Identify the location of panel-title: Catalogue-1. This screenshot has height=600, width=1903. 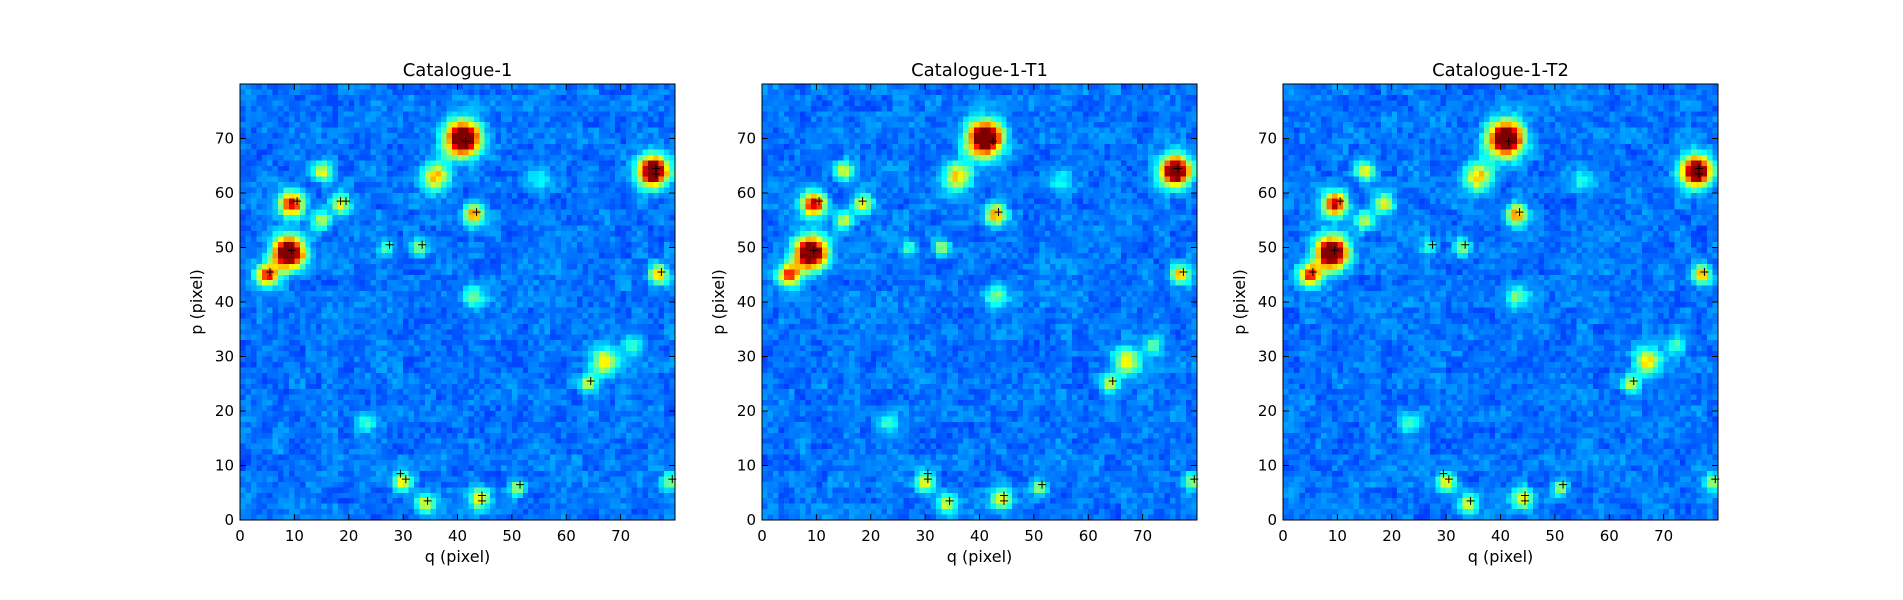
(458, 70).